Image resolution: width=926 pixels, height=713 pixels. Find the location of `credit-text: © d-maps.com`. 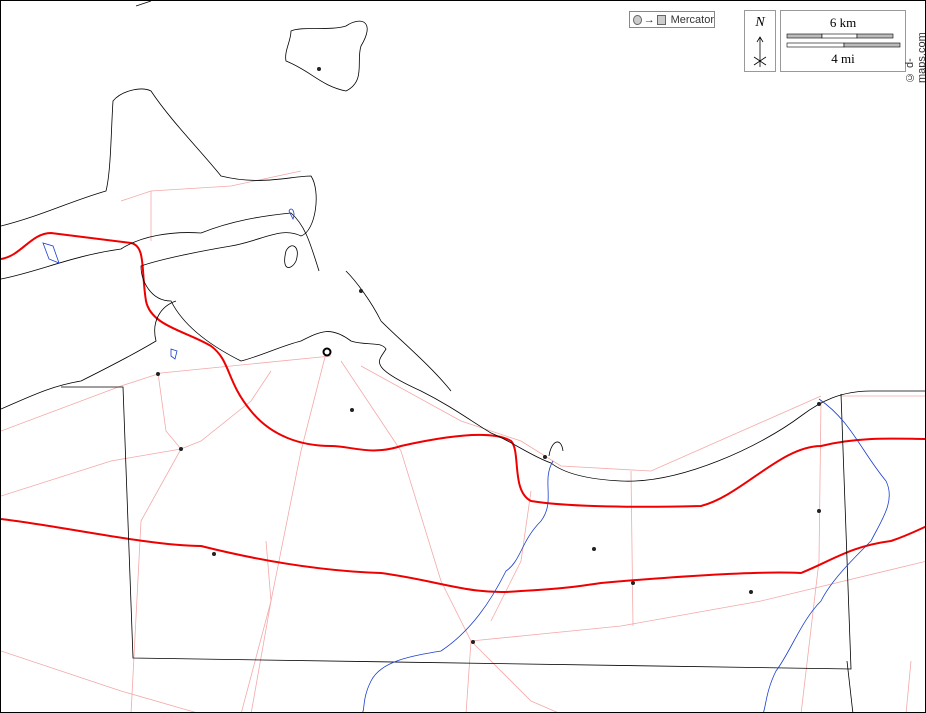

credit-text: © d-maps.com is located at coordinates (915, 57).